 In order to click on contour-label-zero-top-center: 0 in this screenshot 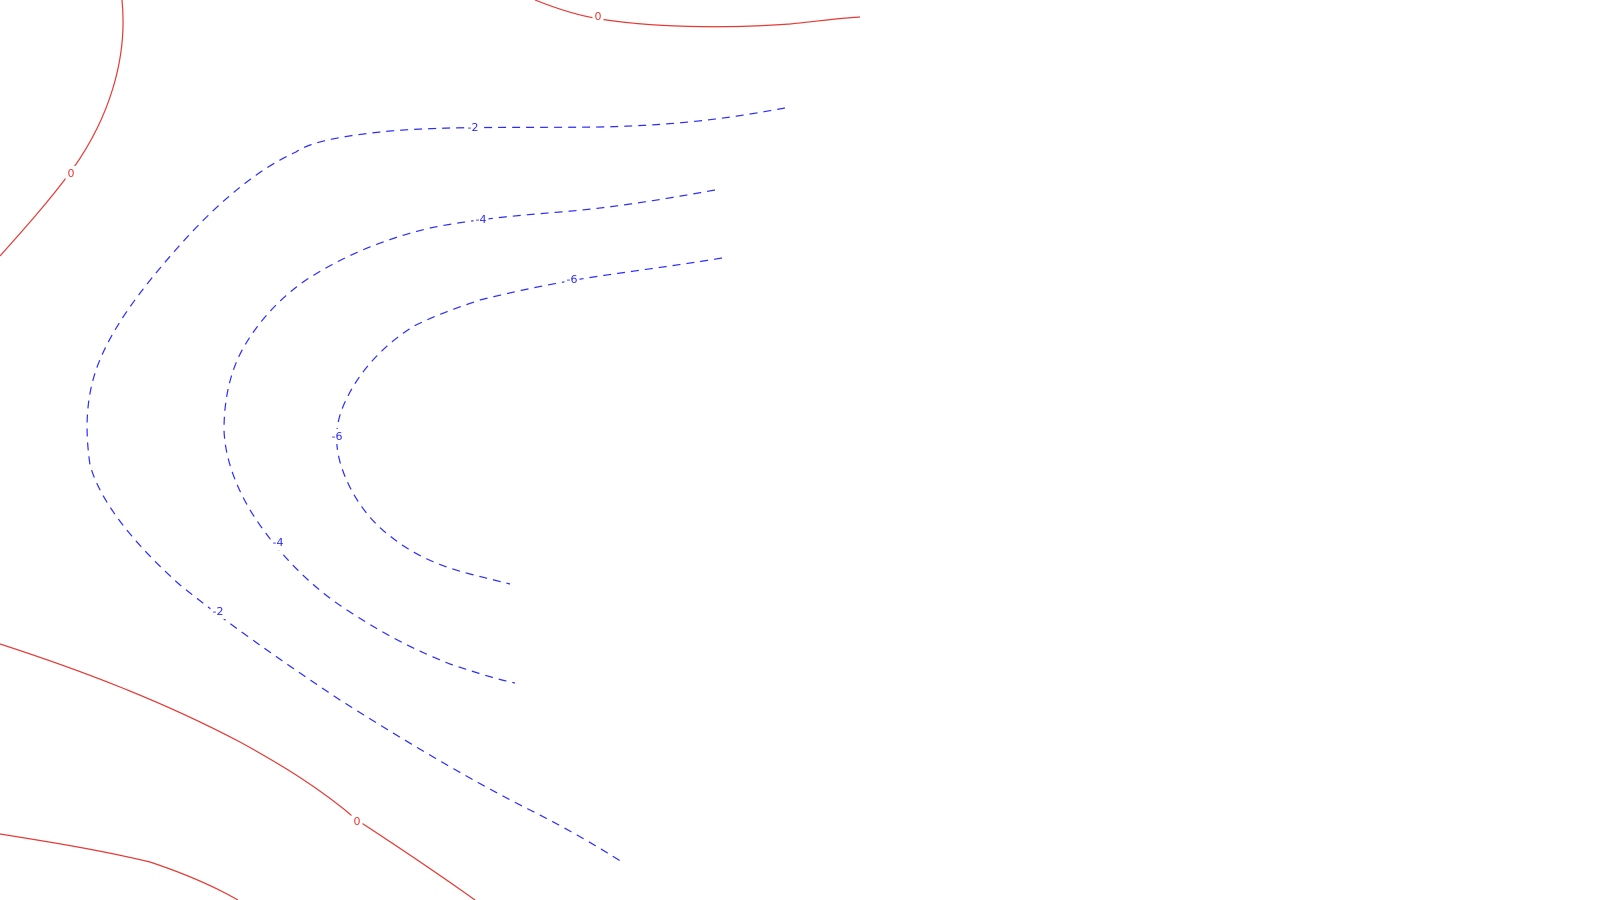, I will do `click(598, 16)`.